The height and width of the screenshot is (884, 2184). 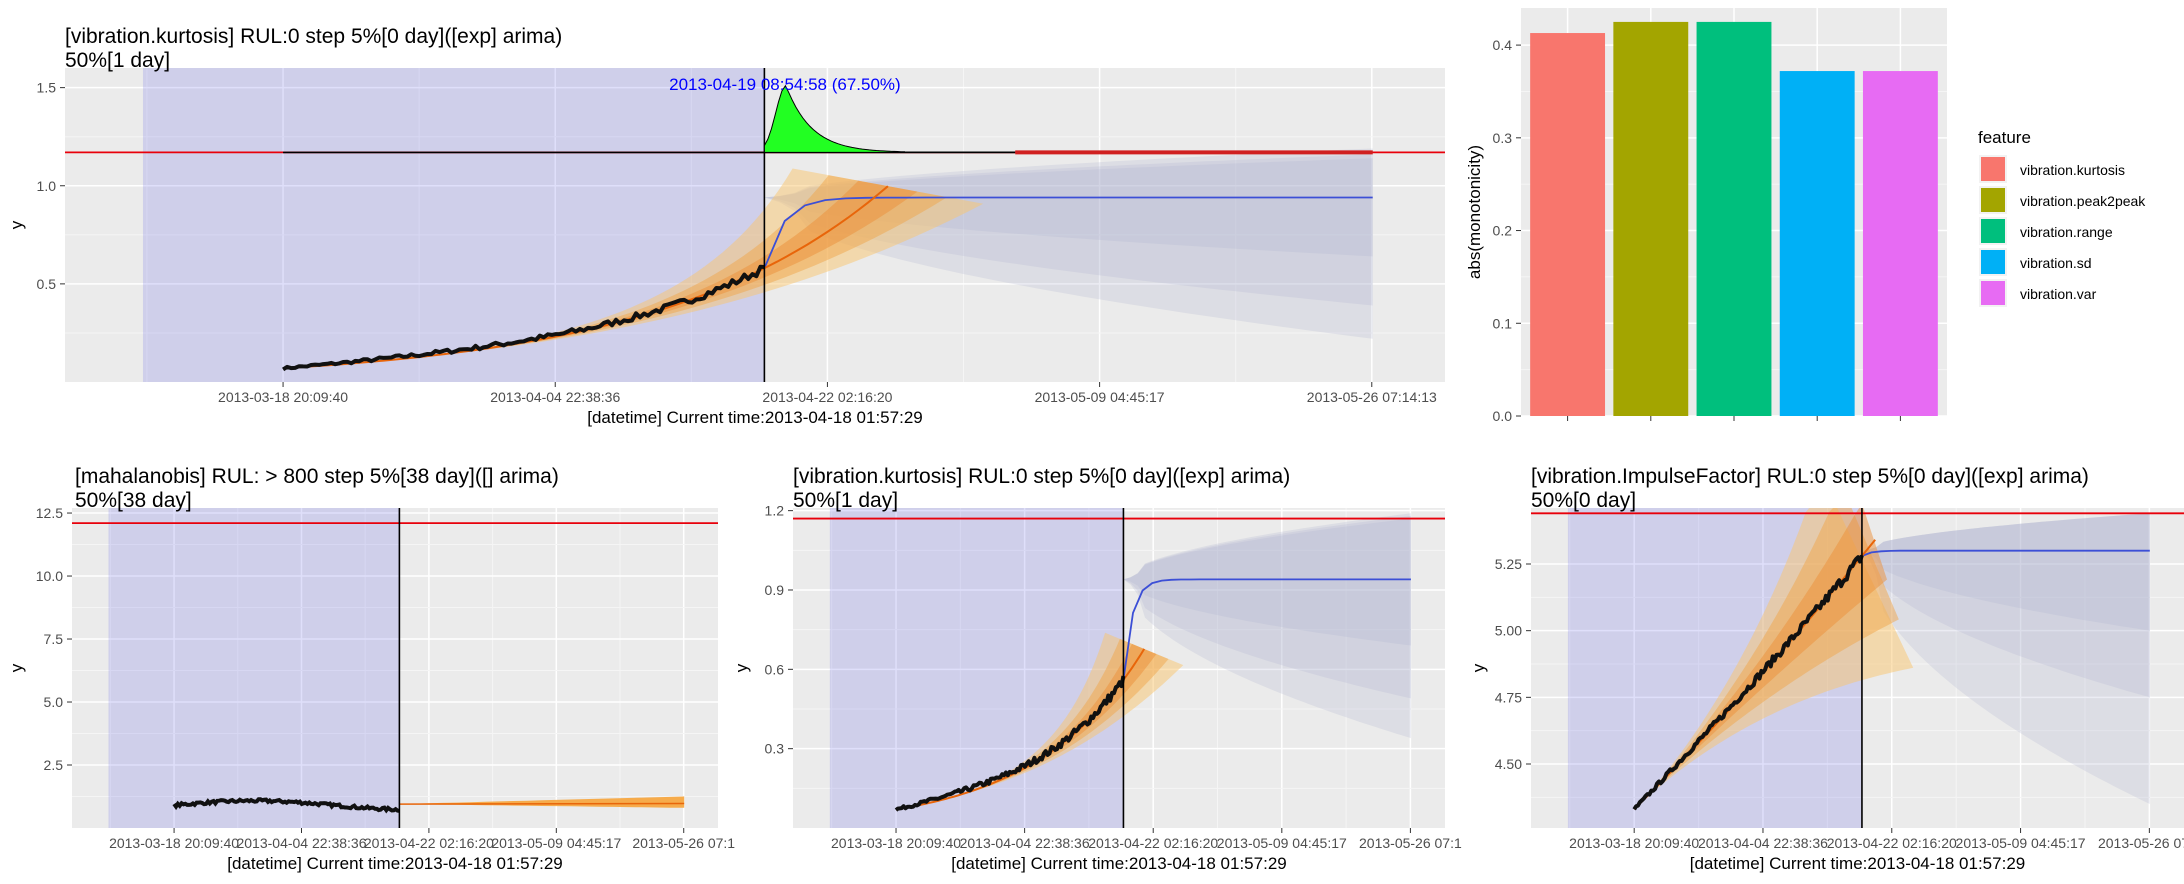 I want to click on legend-label: vibration.sd, so click(x=2056, y=263).